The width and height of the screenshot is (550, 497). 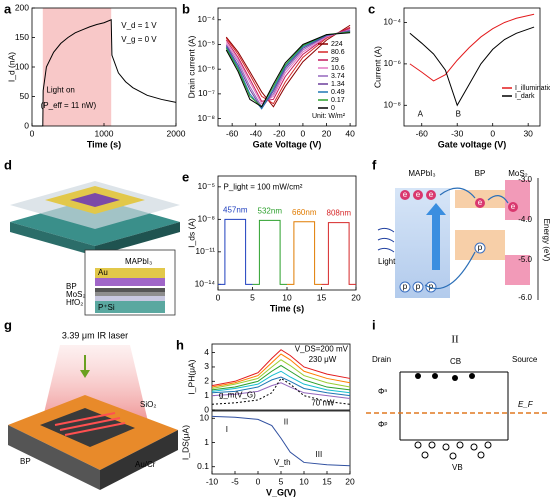 What do you see at coordinates (206, 381) in the screenshot?
I see `y-tick-label: 2` at bounding box center [206, 381].